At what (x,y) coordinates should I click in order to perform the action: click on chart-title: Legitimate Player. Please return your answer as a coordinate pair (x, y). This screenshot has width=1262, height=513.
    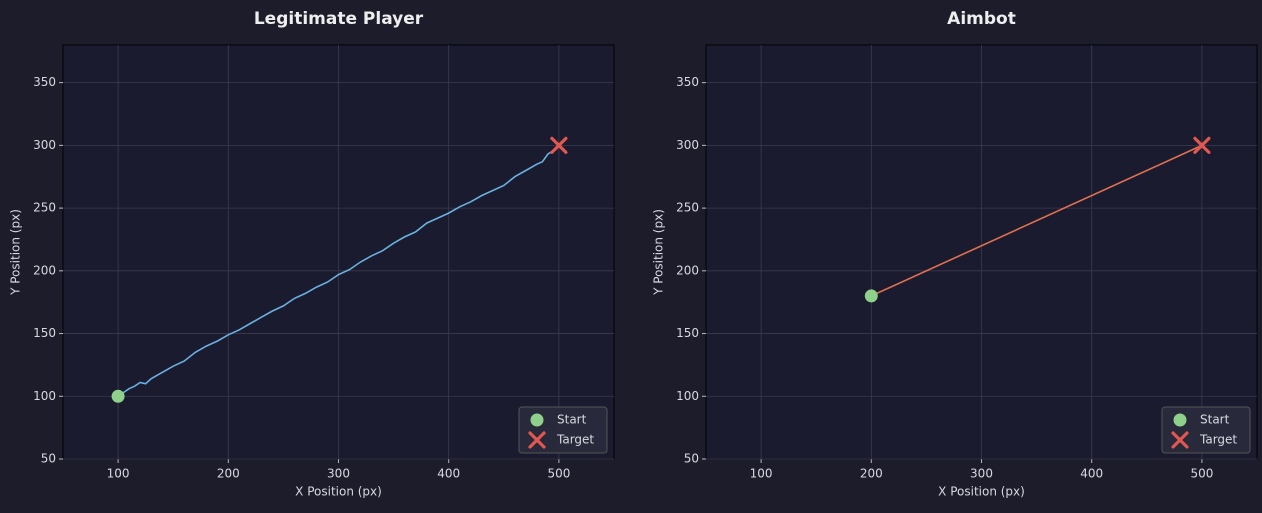
    Looking at the image, I should click on (339, 19).